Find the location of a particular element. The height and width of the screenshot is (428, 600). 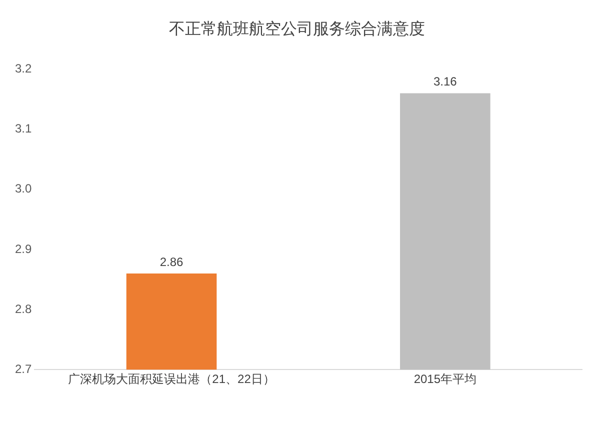

x-tick-label: 广深机场大面积延误出港（21、22日） is located at coordinates (171, 379).